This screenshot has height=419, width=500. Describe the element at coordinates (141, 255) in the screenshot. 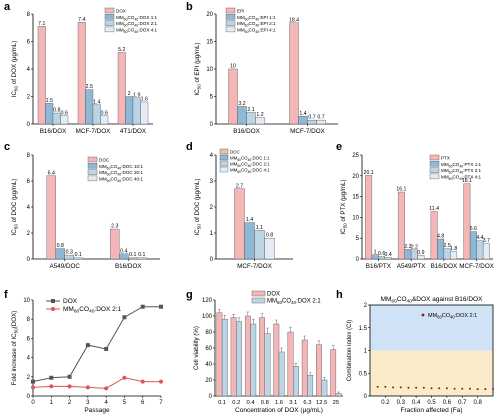

I see `bar-value-label: 0.1` at that location.